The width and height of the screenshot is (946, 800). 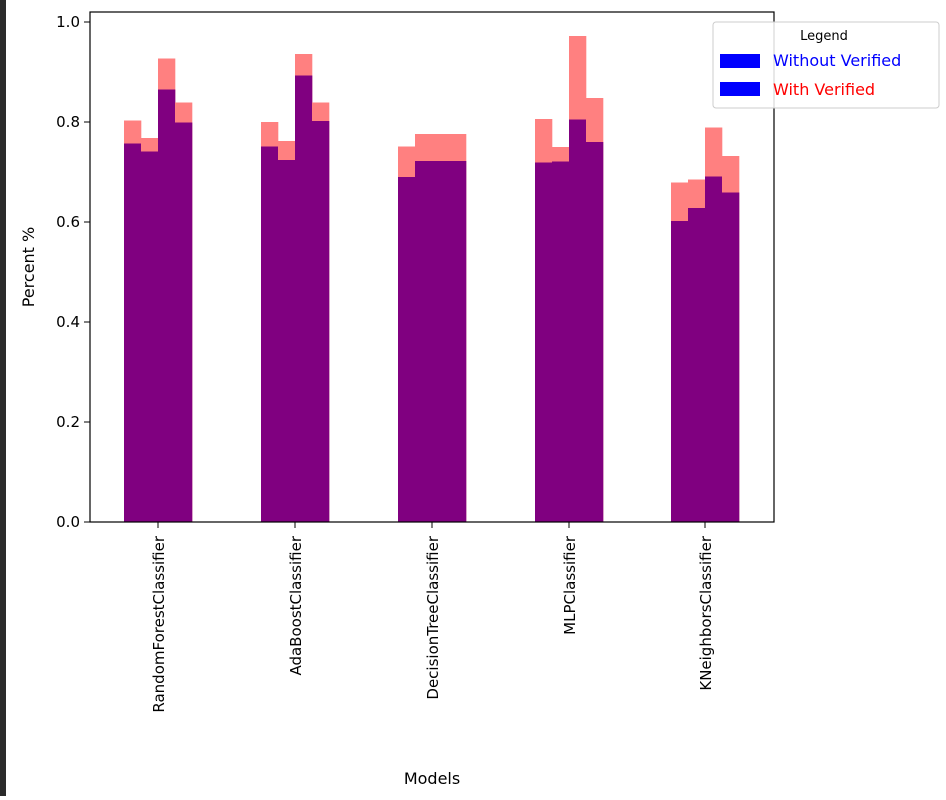 What do you see at coordinates (570, 585) in the screenshot?
I see `x-tick-label: MLPClassifier` at bounding box center [570, 585].